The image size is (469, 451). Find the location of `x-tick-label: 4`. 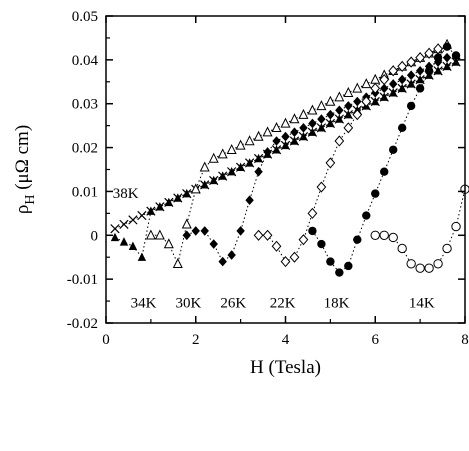

x-tick-label: 4 is located at coordinates (286, 340).